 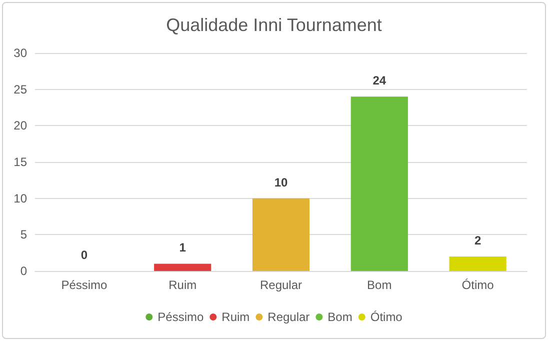 What do you see at coordinates (182, 285) in the screenshot?
I see `x-tick-label: Ruim` at bounding box center [182, 285].